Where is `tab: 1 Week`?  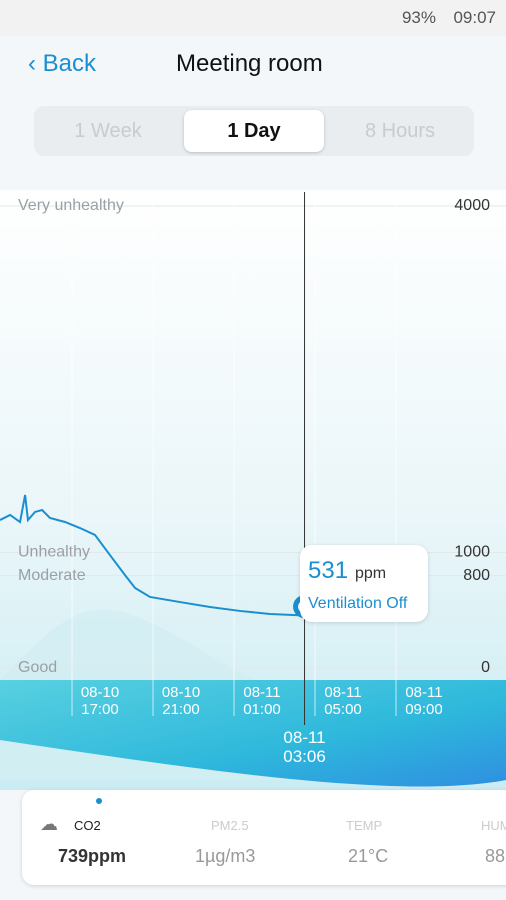
tab: 1 Week is located at coordinates (108, 131).